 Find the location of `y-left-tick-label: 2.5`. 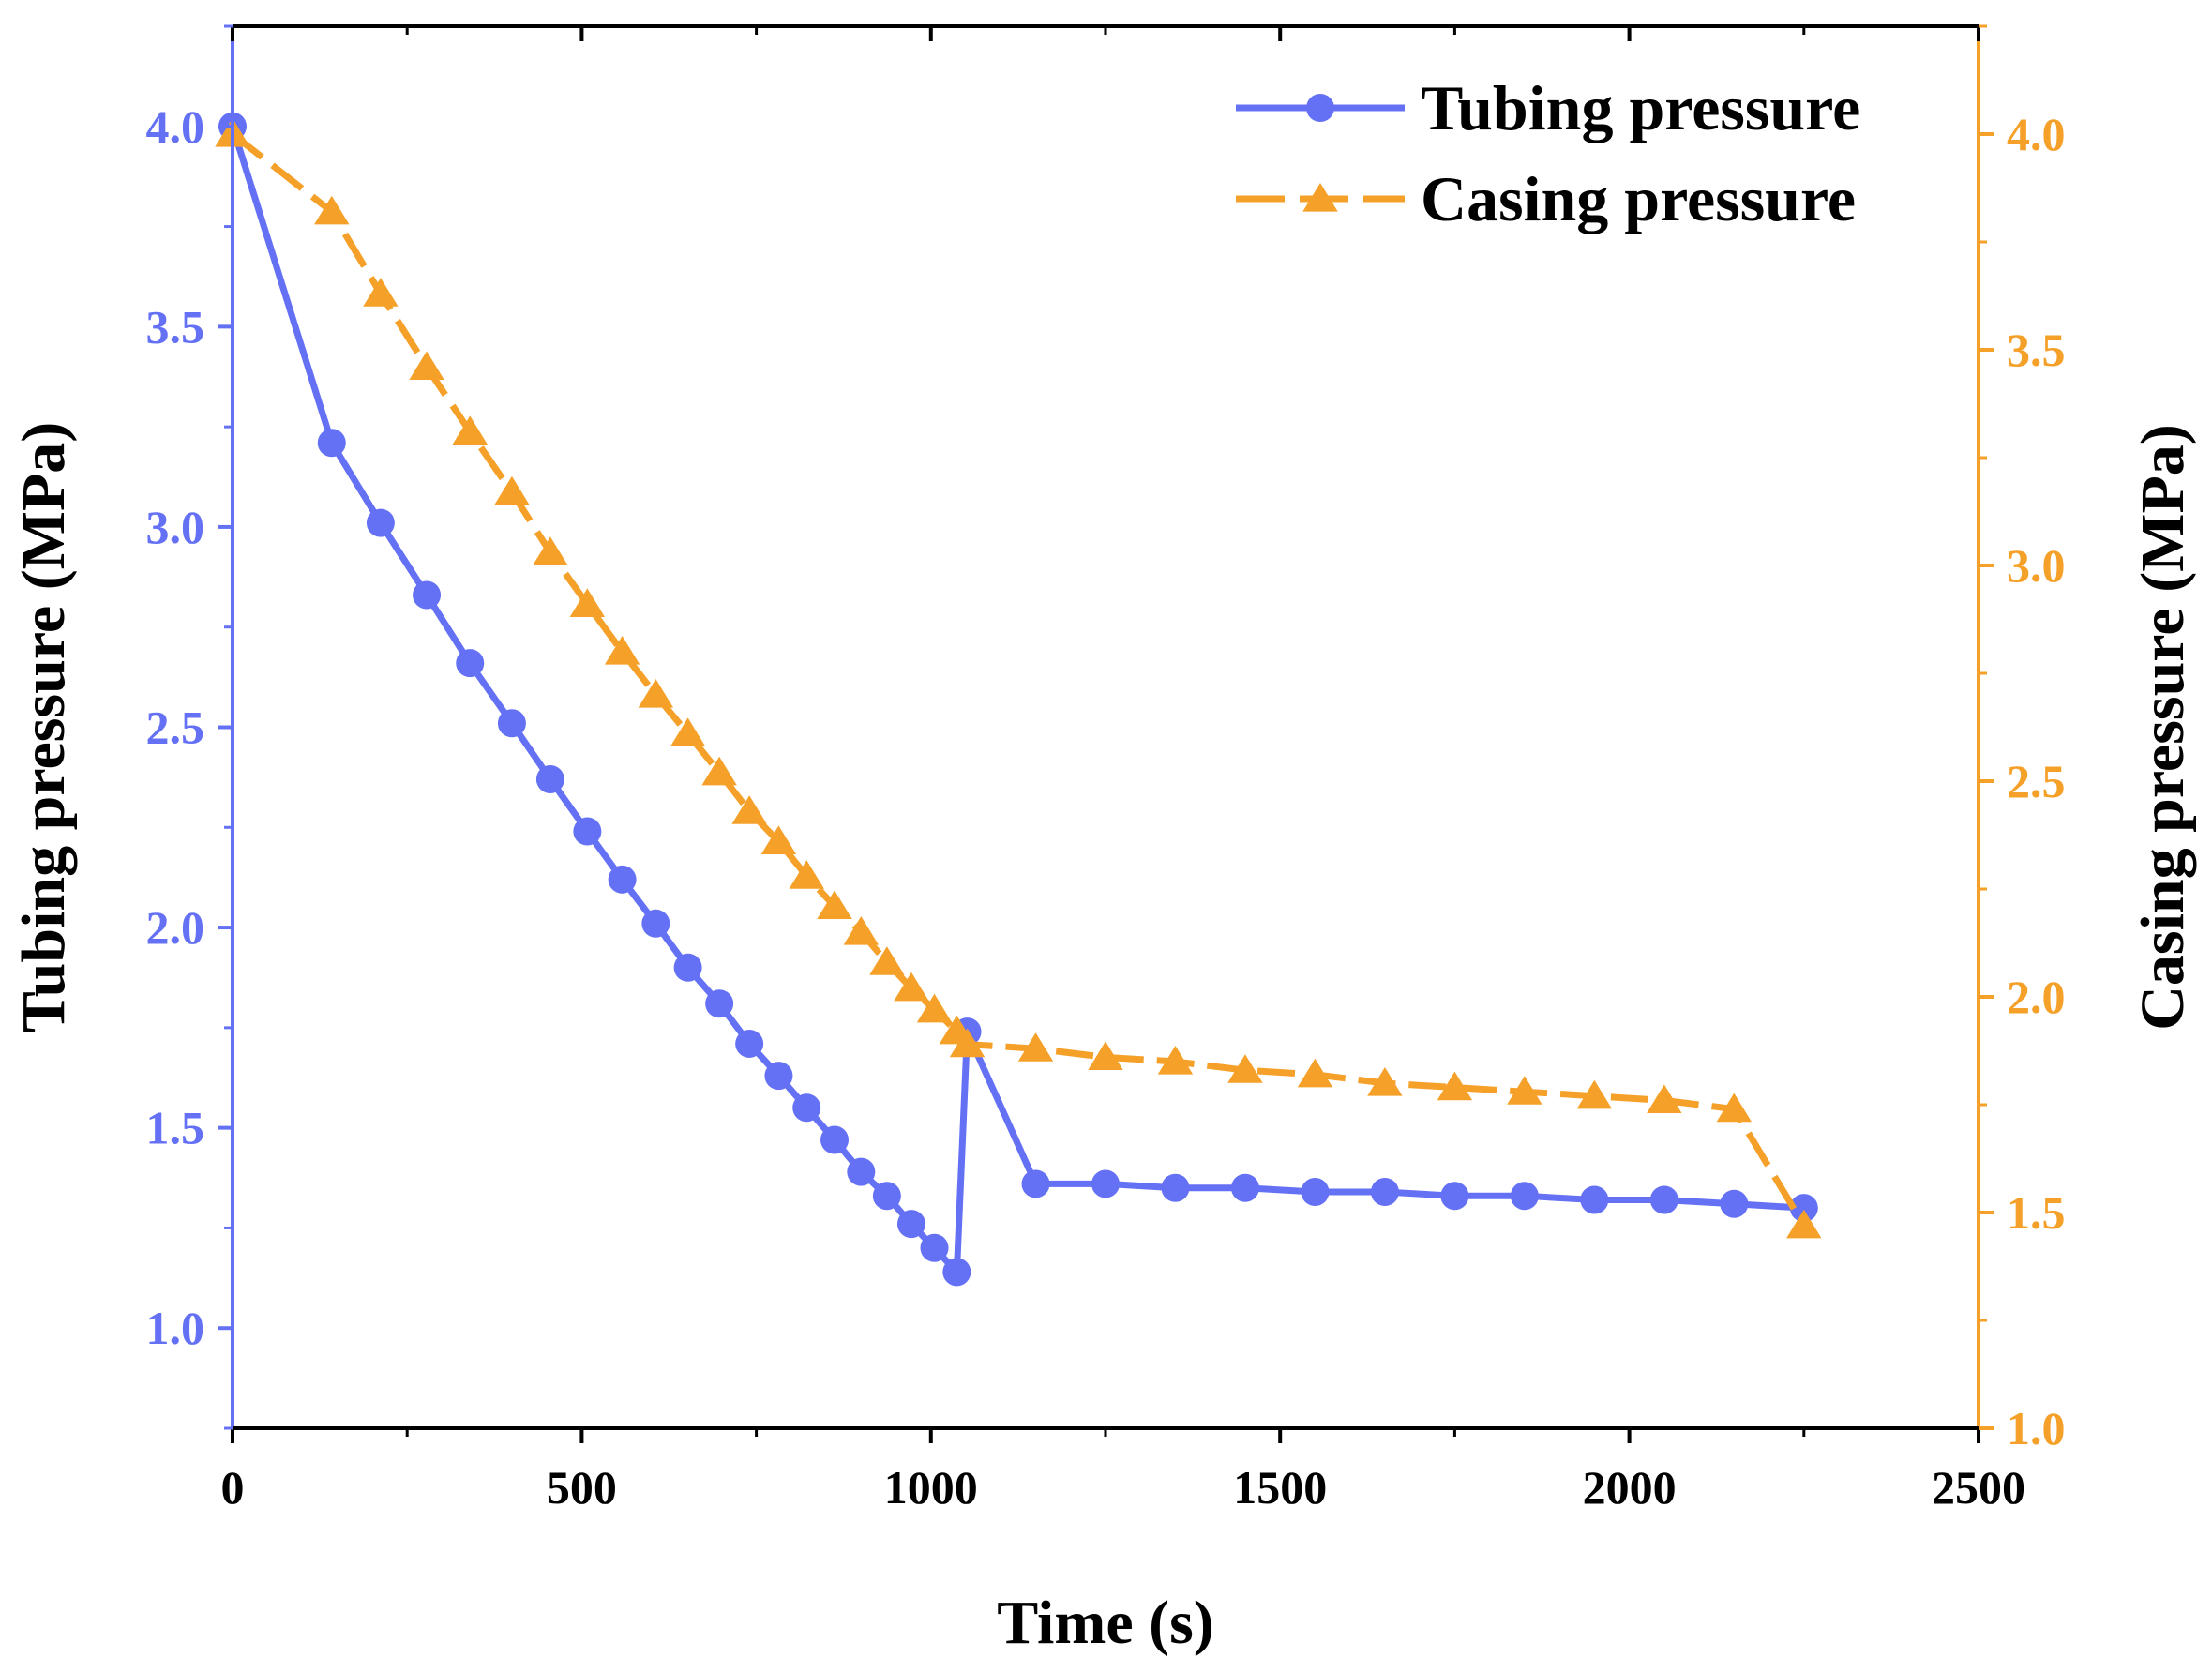

y-left-tick-label: 2.5 is located at coordinates (175, 727).